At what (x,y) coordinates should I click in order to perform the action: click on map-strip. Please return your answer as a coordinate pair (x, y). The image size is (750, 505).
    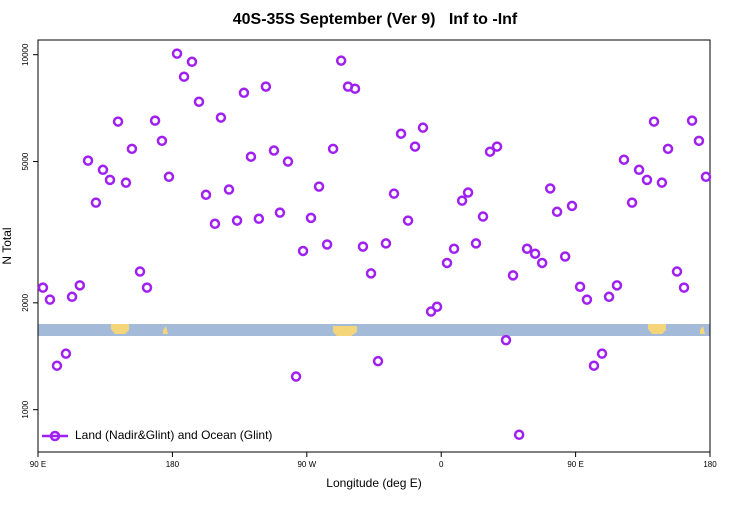
    Looking at the image, I should click on (374, 330).